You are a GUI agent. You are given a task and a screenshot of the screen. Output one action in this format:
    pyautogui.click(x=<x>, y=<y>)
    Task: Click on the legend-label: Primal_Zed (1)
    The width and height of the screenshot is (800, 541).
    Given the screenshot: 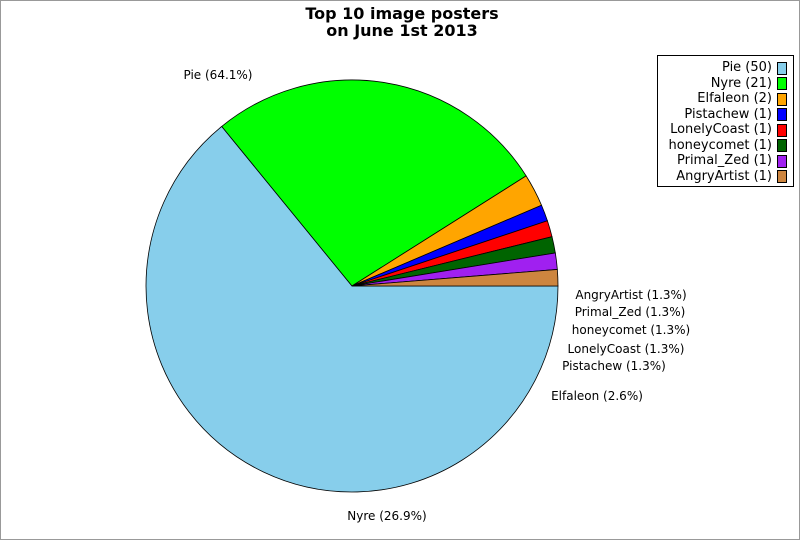 What is the action you would take?
    pyautogui.click(x=724, y=160)
    